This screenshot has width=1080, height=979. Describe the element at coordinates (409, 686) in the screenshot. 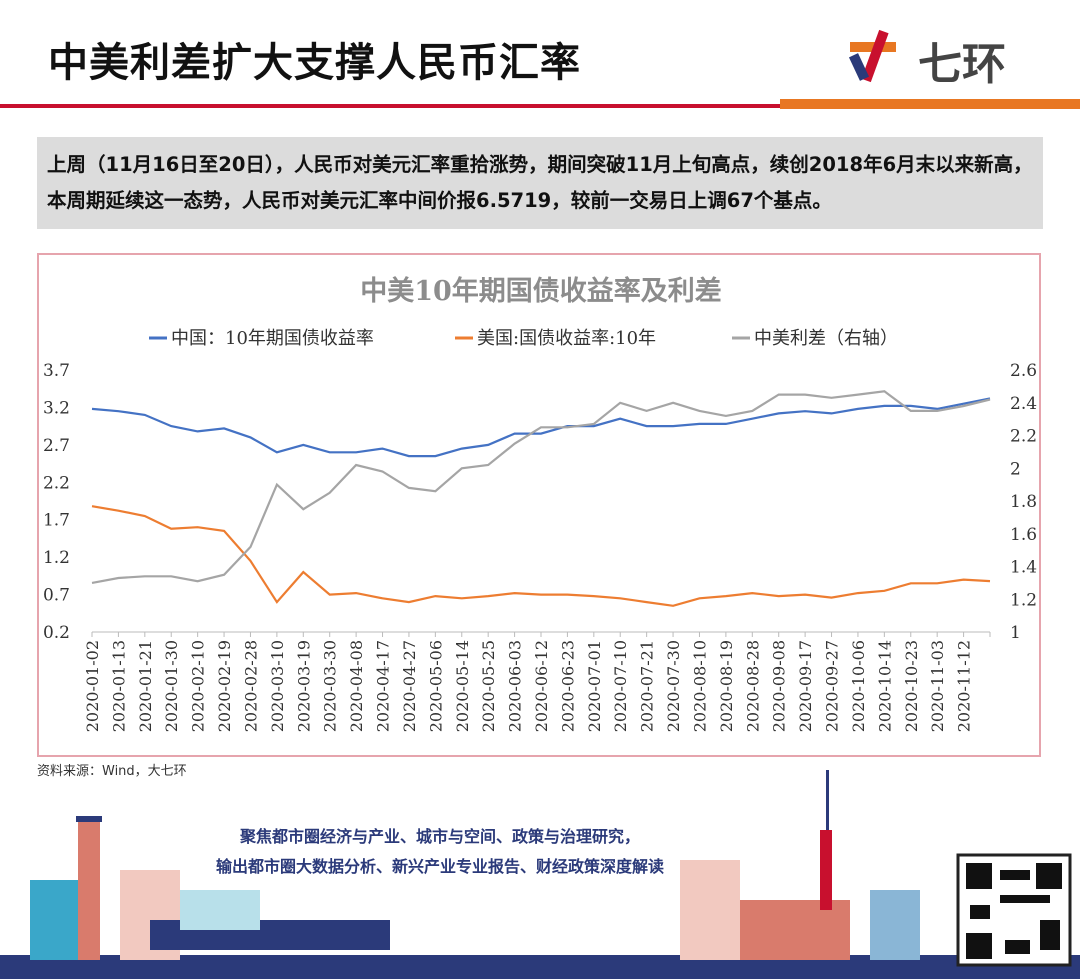

I see `x-tick-label: 2020-04-27` at that location.